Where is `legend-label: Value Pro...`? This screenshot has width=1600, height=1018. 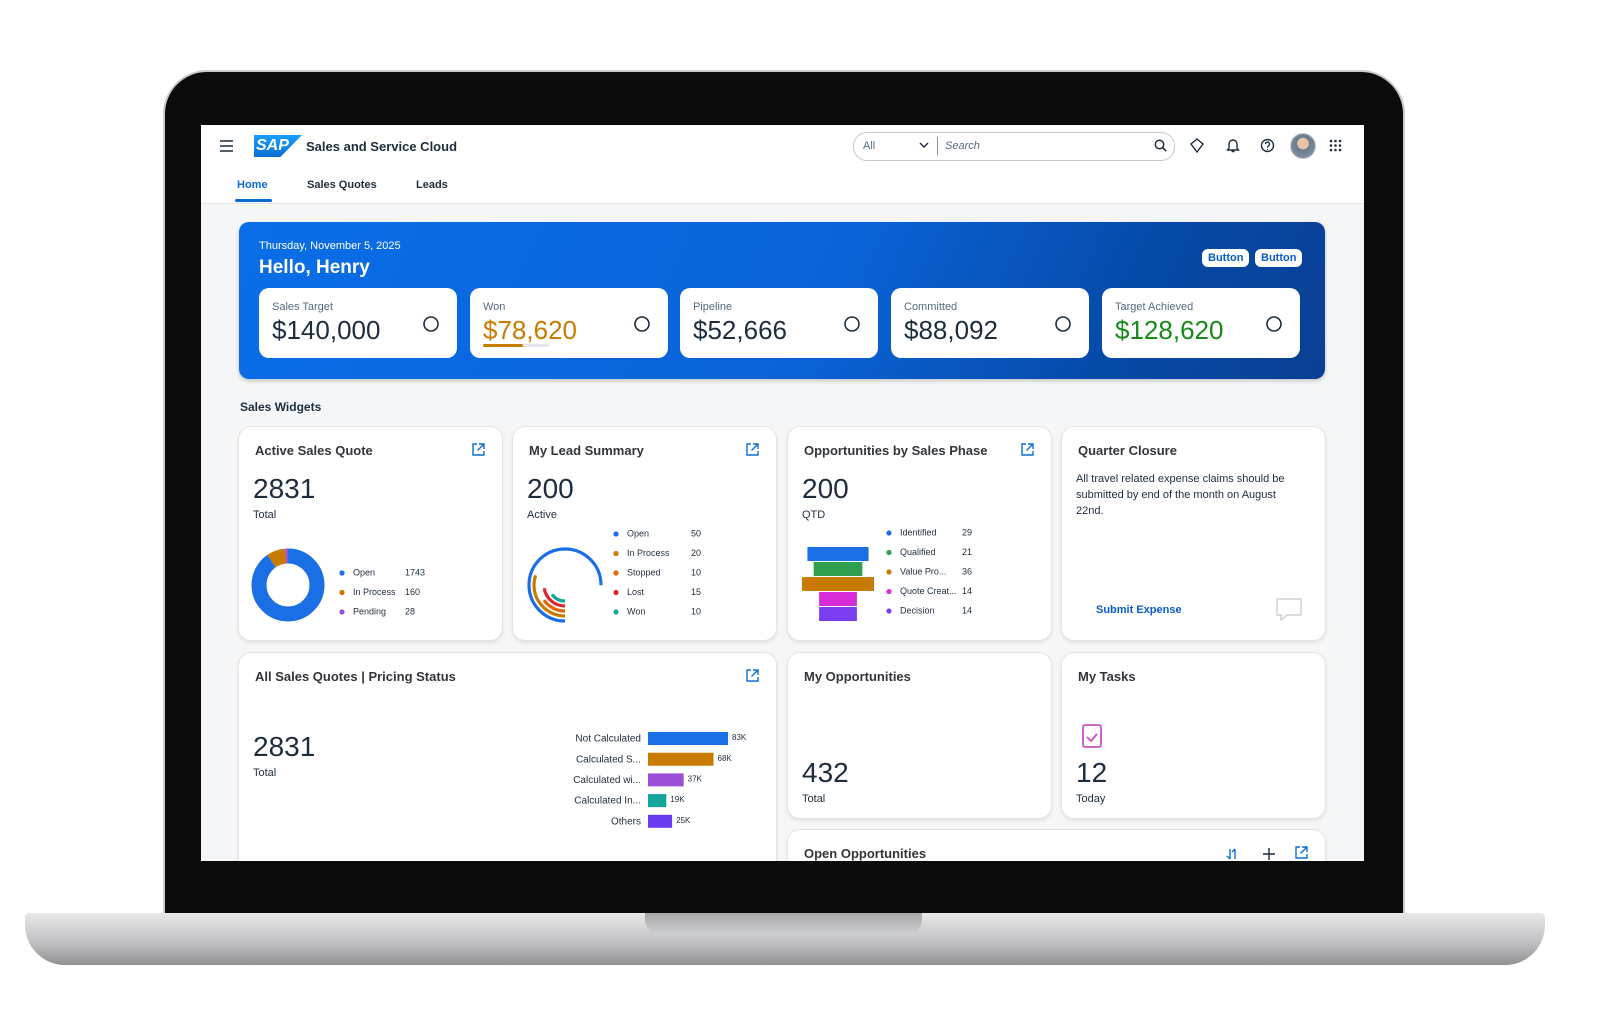
legend-label: Value Pro... is located at coordinates (923, 571).